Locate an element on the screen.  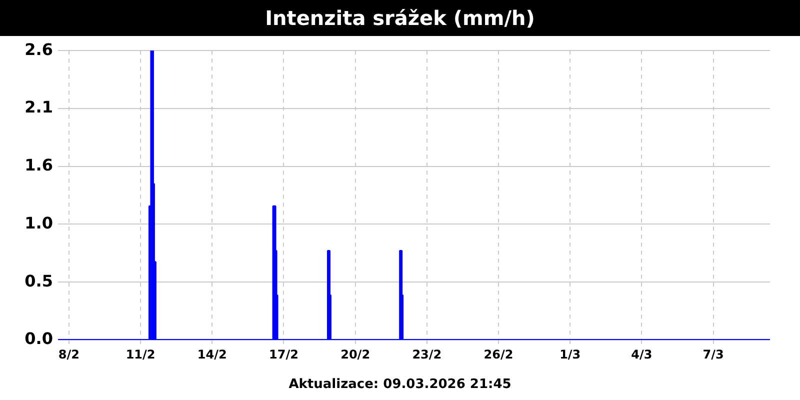
text: Aktualizace: 09.03.2026 21:45 is located at coordinates (400, 385).